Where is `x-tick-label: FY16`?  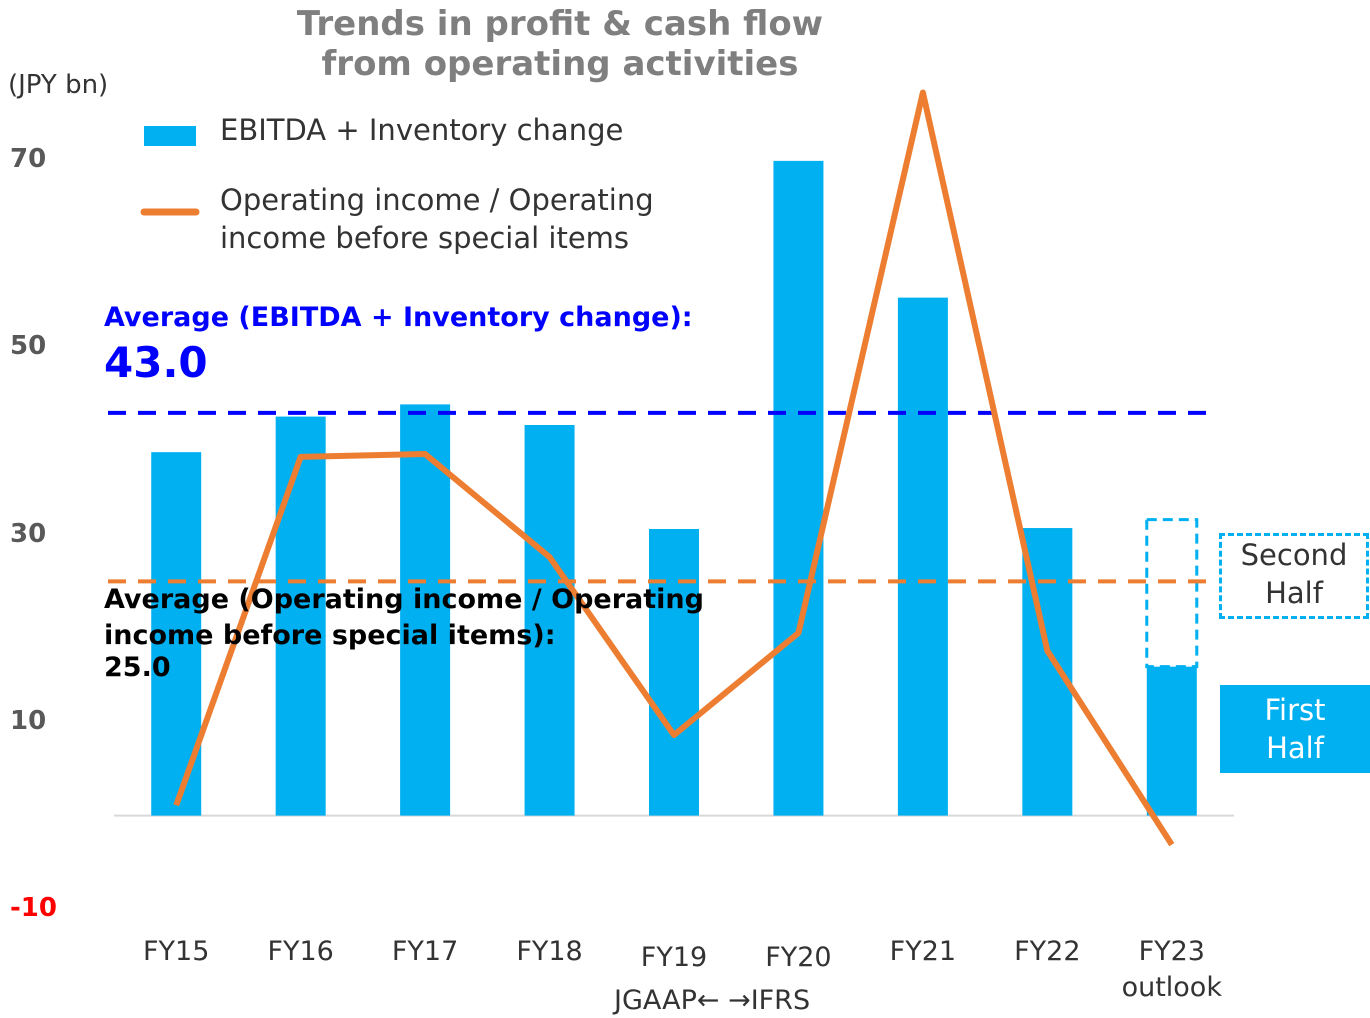
x-tick-label: FY16 is located at coordinates (300, 951).